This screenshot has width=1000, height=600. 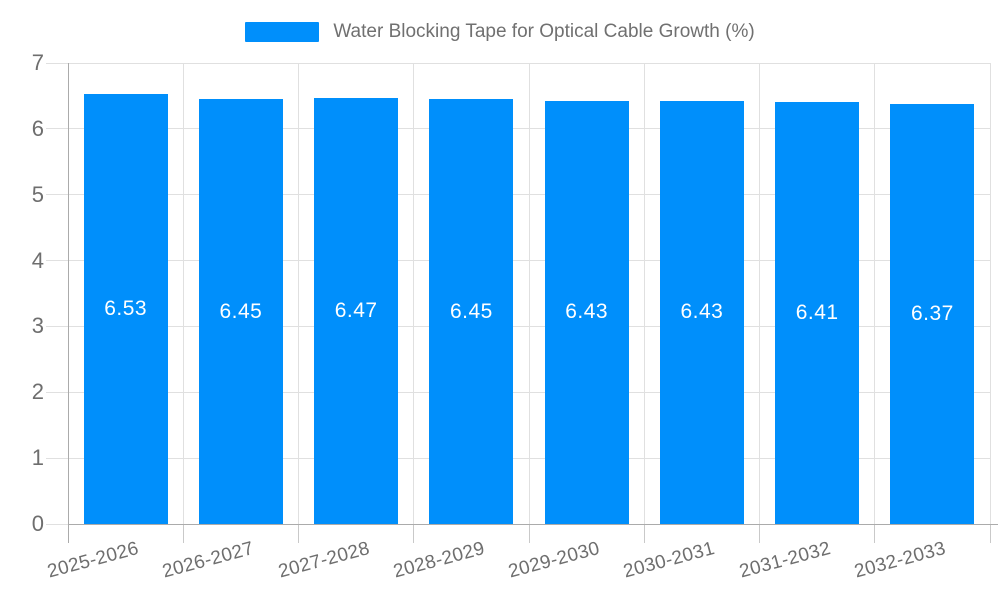 I want to click on bar-value-label: 6.41, so click(x=817, y=312).